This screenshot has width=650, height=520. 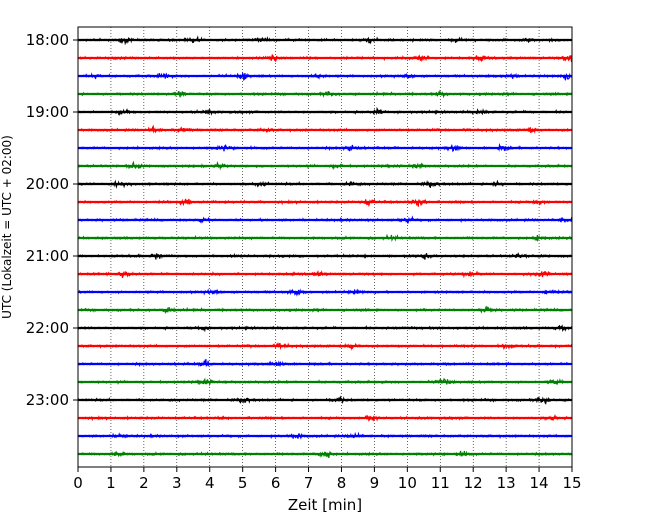 I want to click on x-axis-ticks: 0 1 2 3 4 5 6 7 8 9 10 11 12 13 14 15, so click(x=327, y=479).